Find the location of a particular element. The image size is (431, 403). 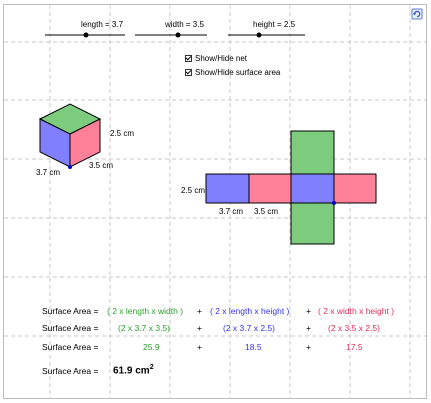

substituted-length-height: (2 x 3.7 x 2.5) is located at coordinates (249, 328).